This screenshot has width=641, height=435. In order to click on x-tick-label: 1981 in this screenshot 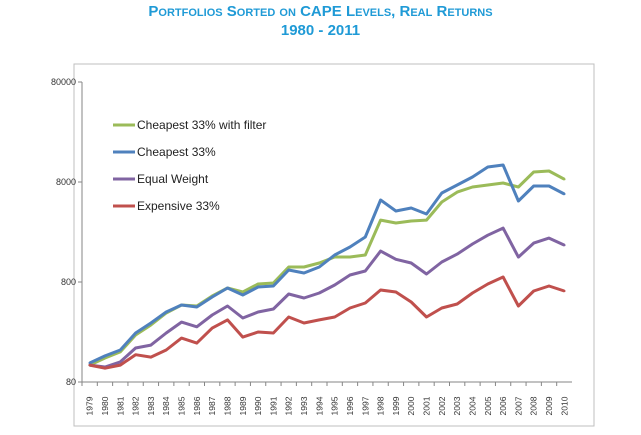, I will do `click(120, 405)`.